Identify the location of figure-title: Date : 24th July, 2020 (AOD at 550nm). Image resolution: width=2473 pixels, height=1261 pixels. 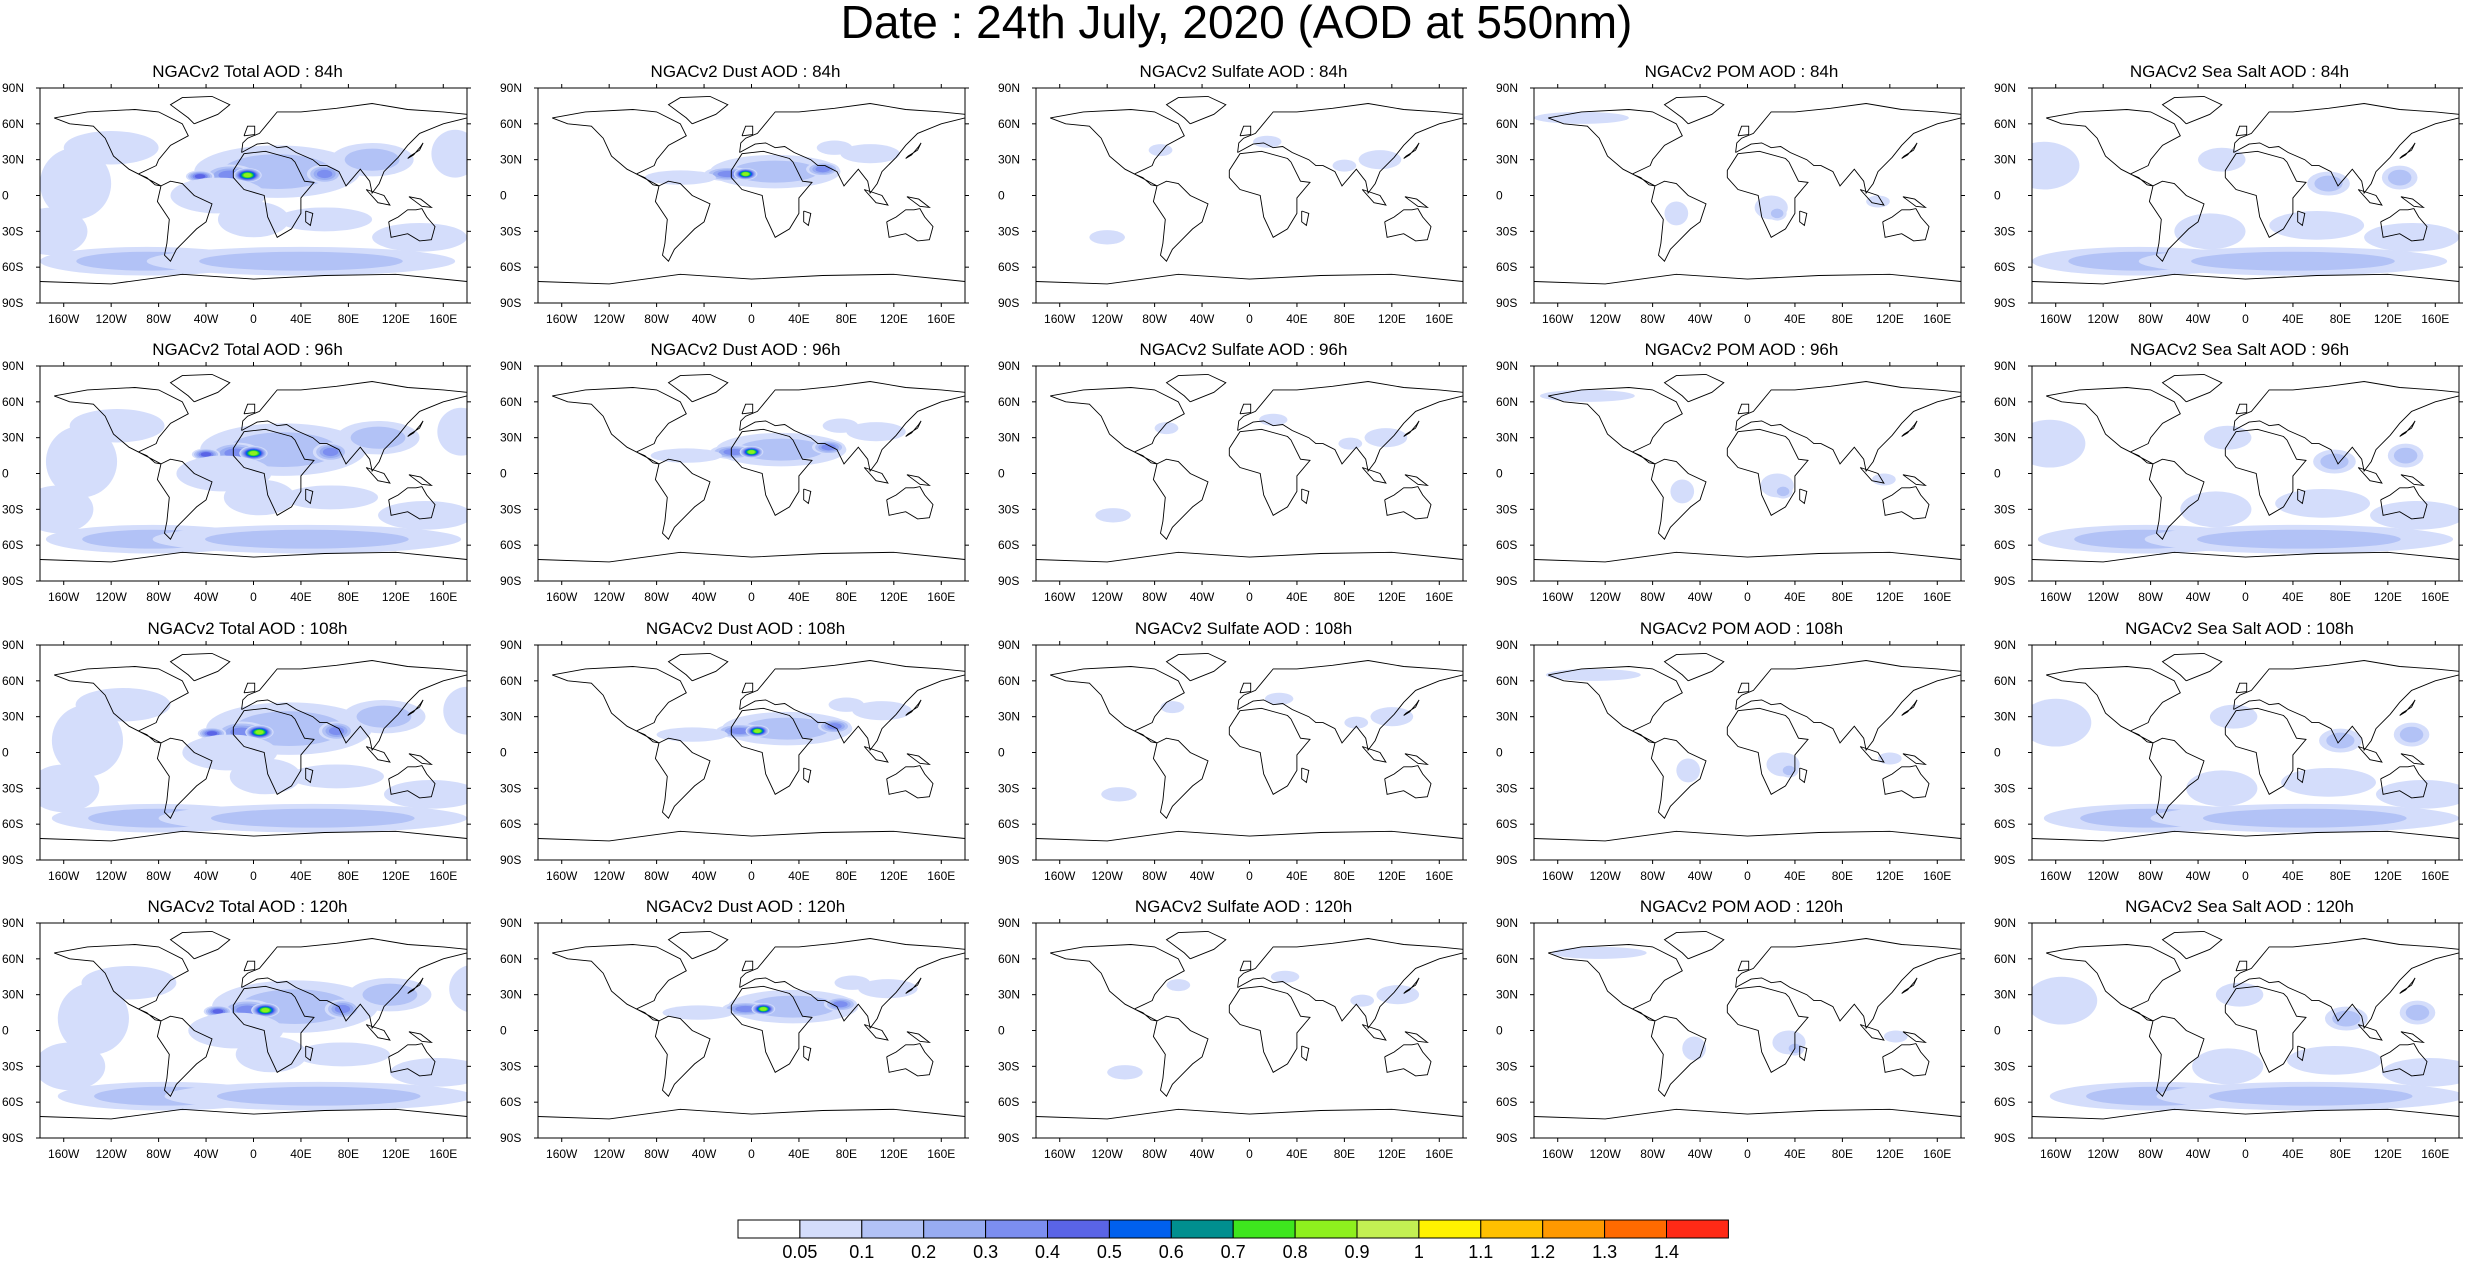
(1236, 24).